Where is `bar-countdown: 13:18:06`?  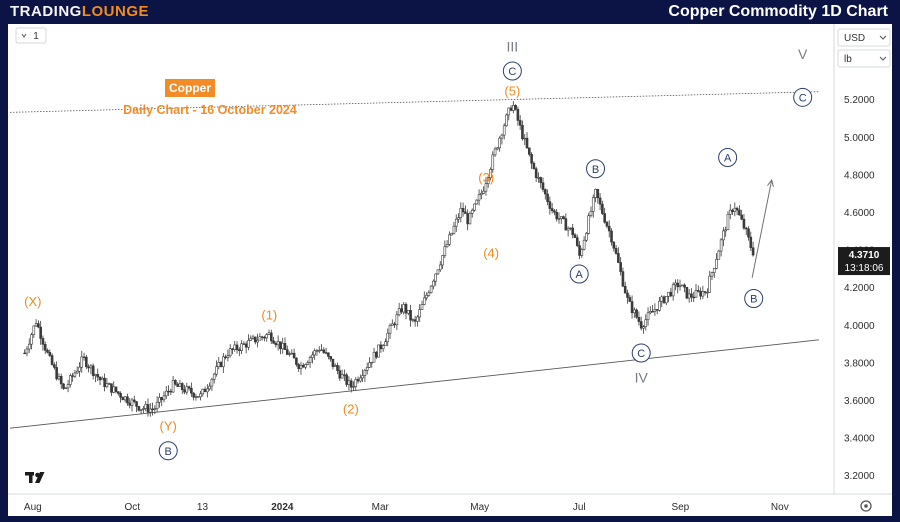 bar-countdown: 13:18:06 is located at coordinates (864, 268).